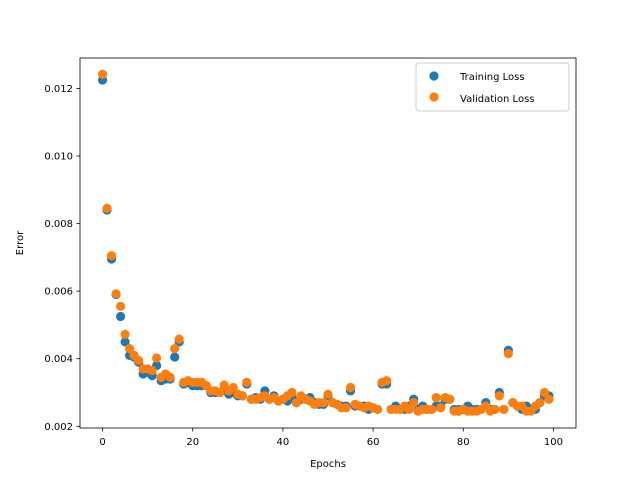 The image size is (640, 480). I want to click on x-tick-label: 100, so click(553, 442).